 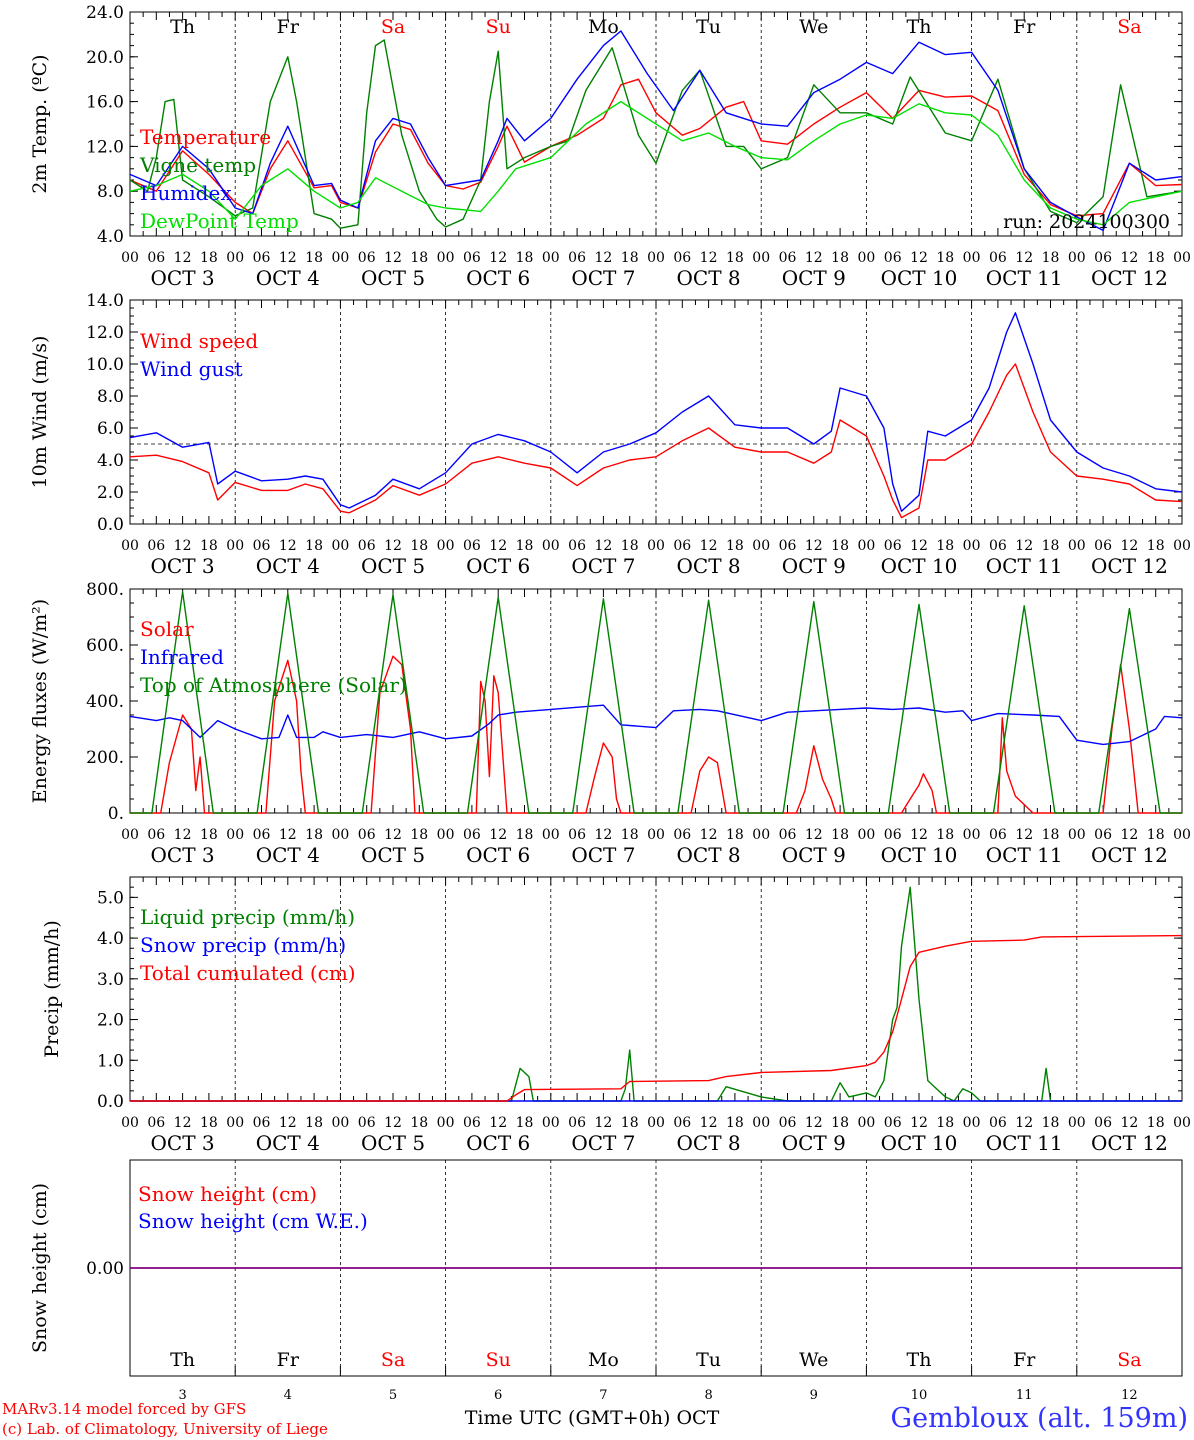 I want to click on y-axis-label: 10m Wind (m/s), so click(x=40, y=412).